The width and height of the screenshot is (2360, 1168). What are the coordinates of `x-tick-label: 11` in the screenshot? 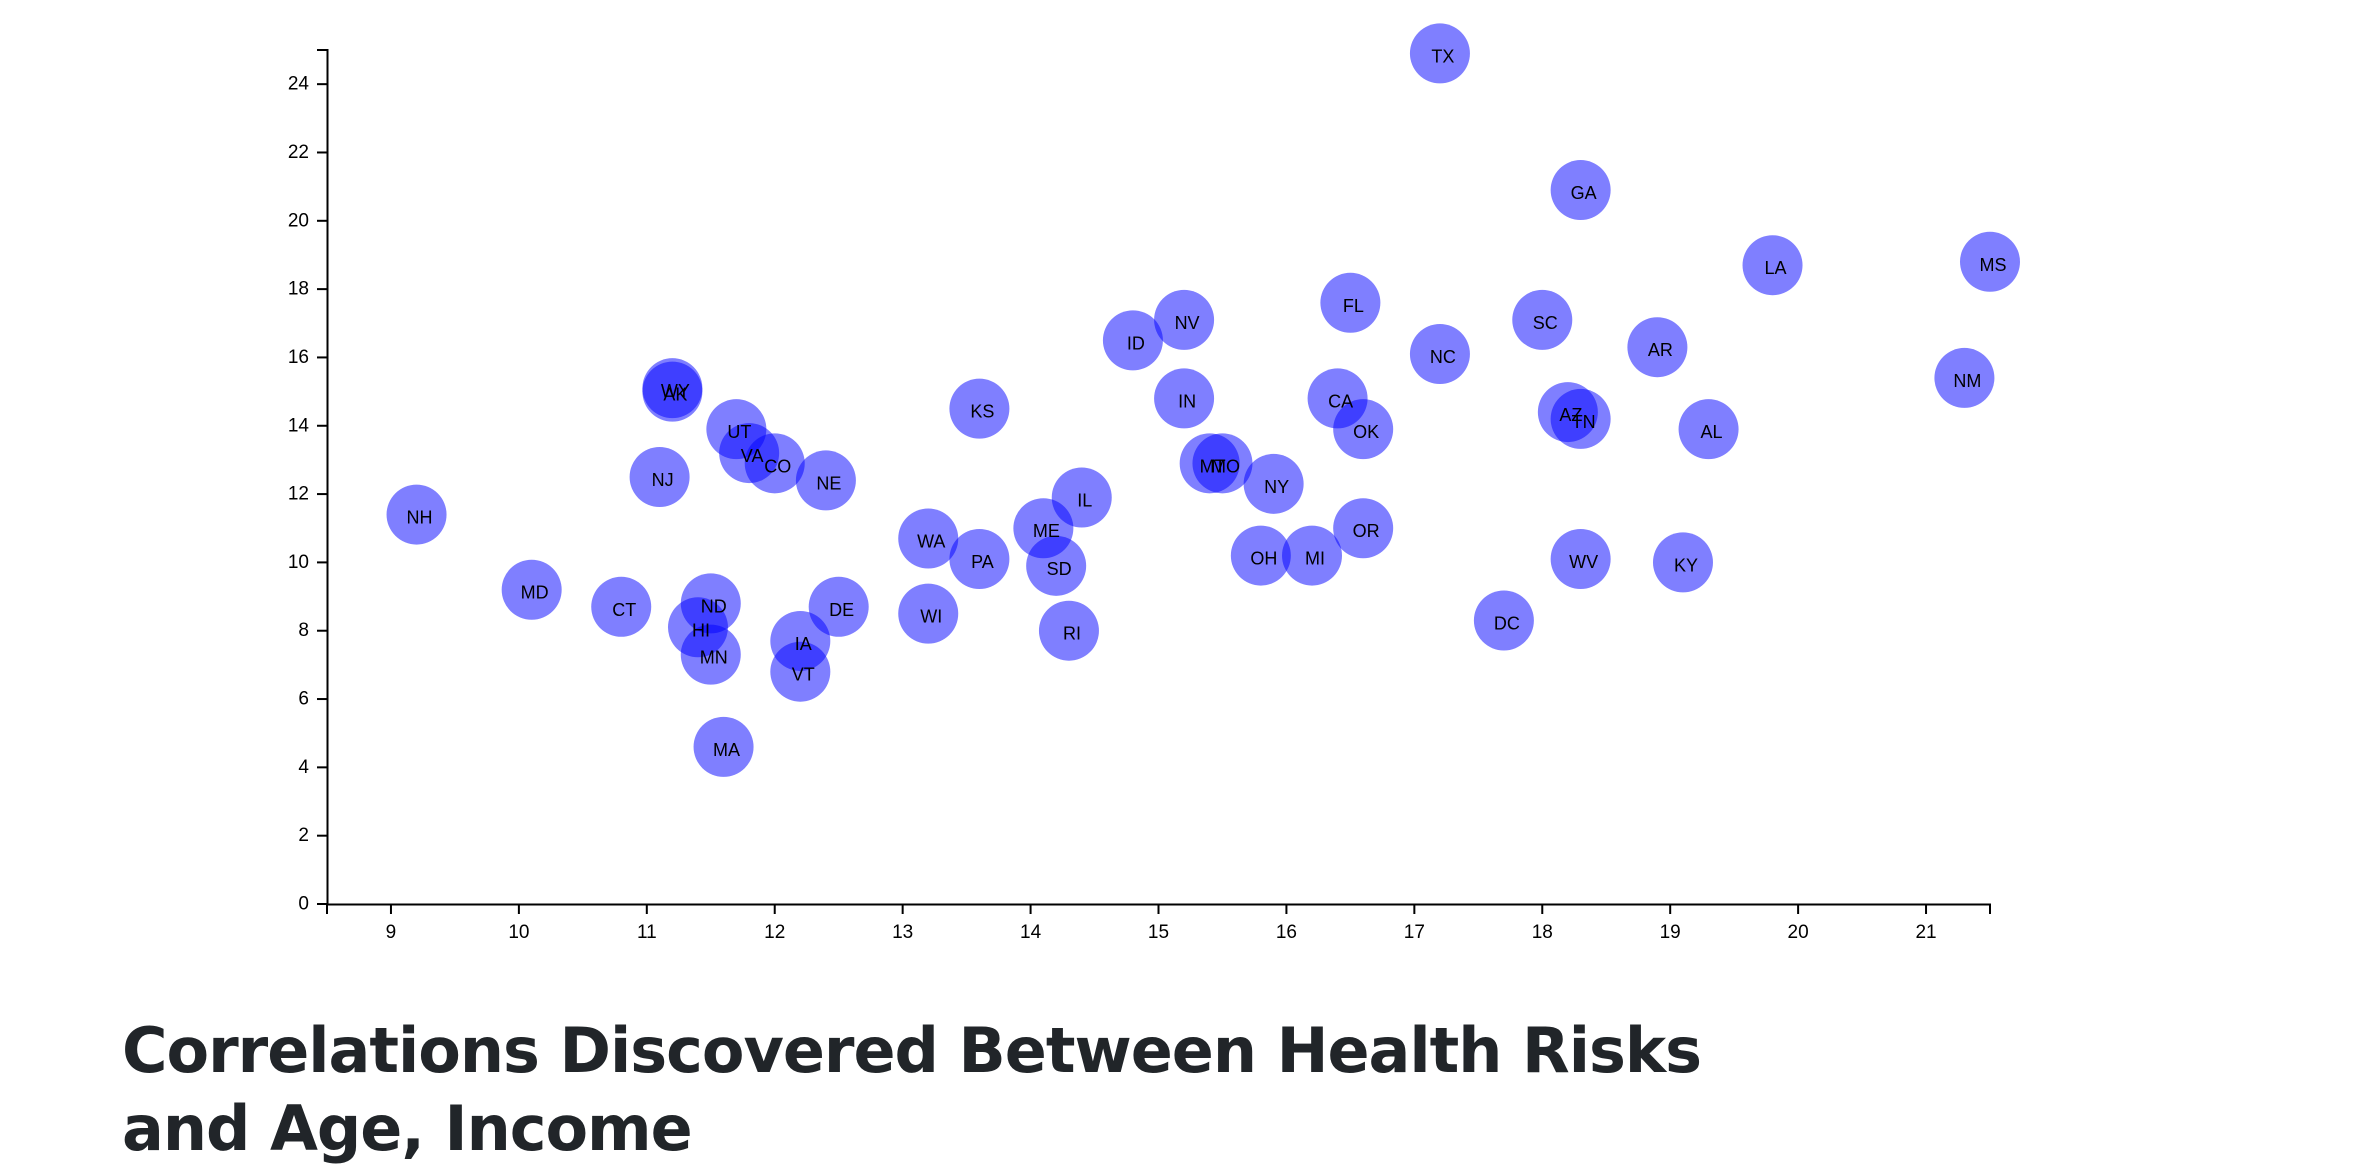 It's located at (647, 932).